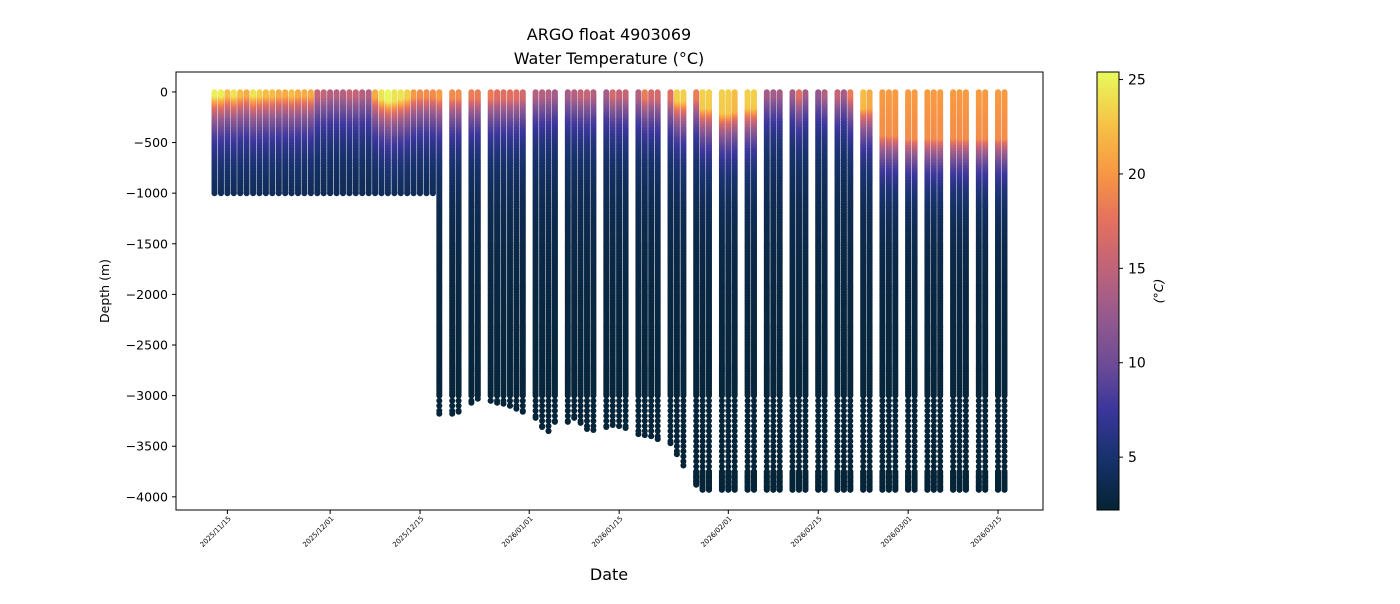 Image resolution: width=1400 pixels, height=604 pixels. What do you see at coordinates (609, 34) in the screenshot?
I see `chart-title: ARGO float 4903069` at bounding box center [609, 34].